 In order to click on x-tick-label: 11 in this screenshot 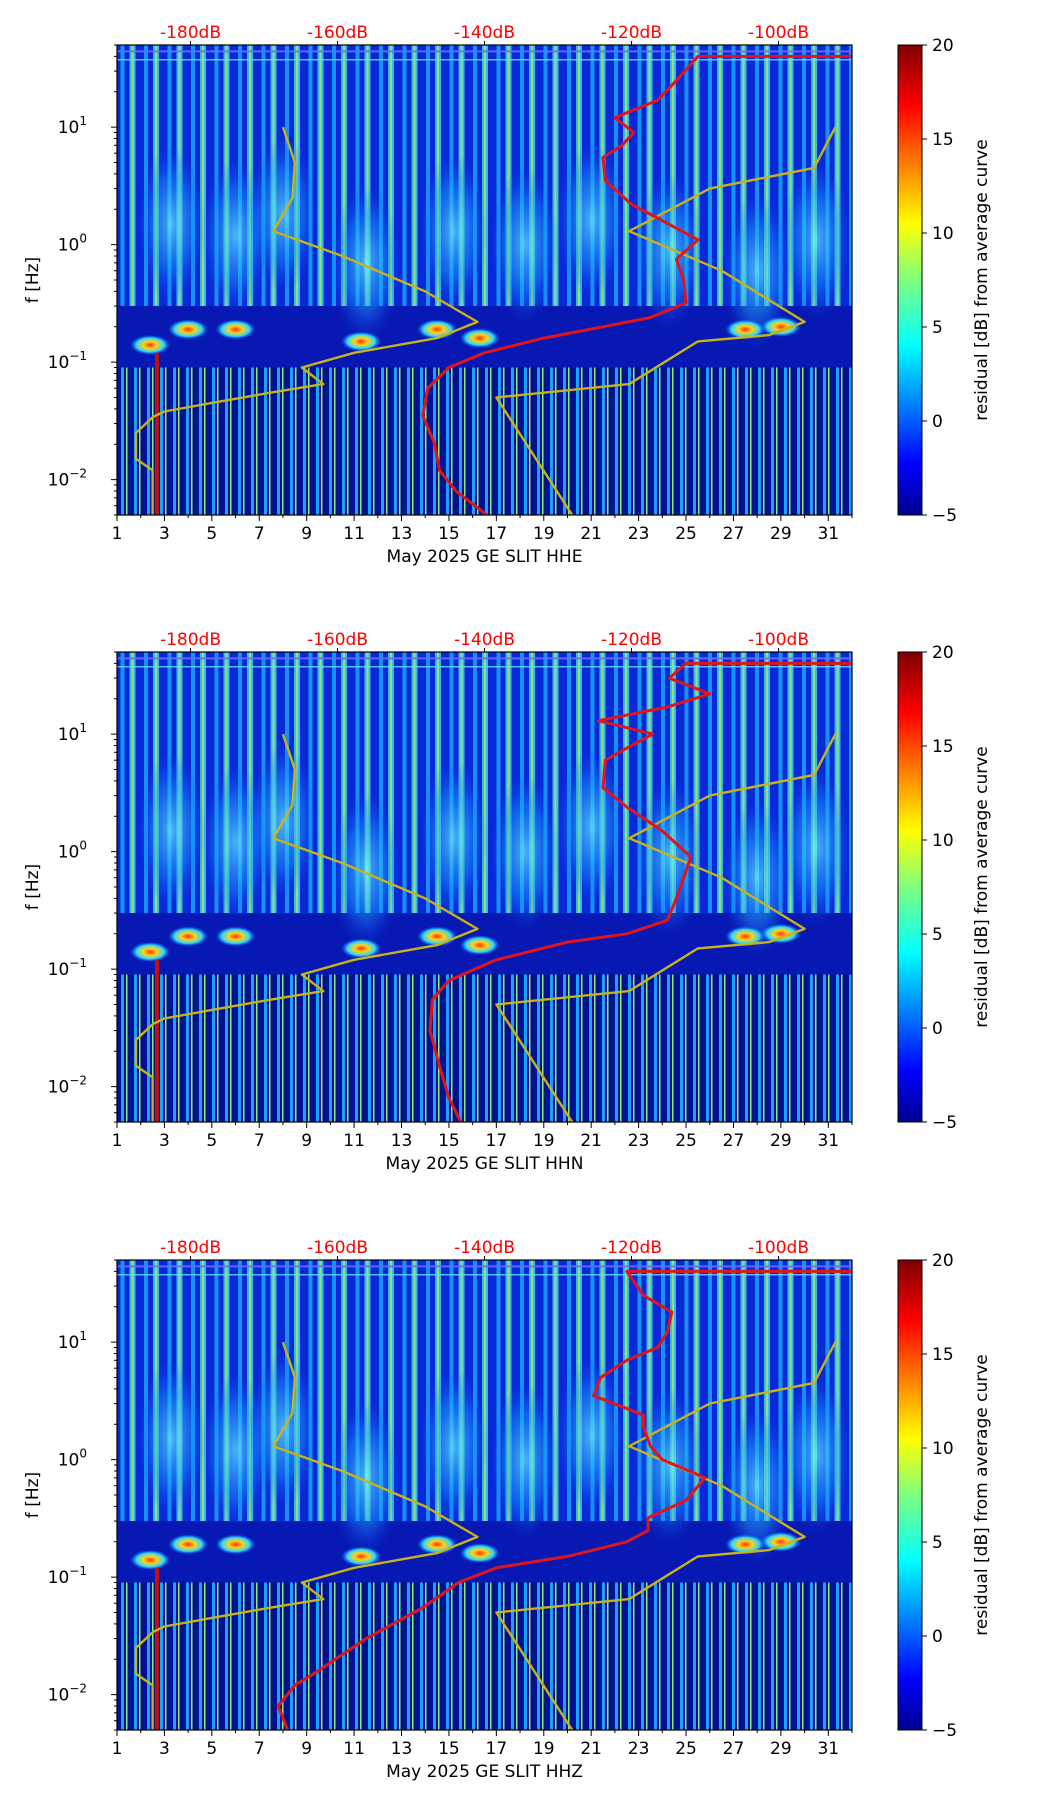, I will do `click(354, 534)`.